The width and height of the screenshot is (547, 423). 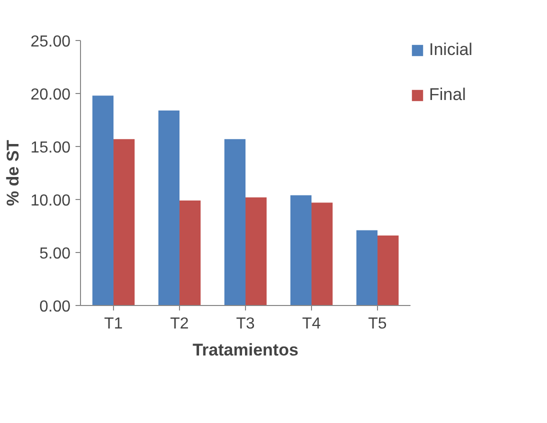 I want to click on x-tick-label: T2, so click(x=179, y=324).